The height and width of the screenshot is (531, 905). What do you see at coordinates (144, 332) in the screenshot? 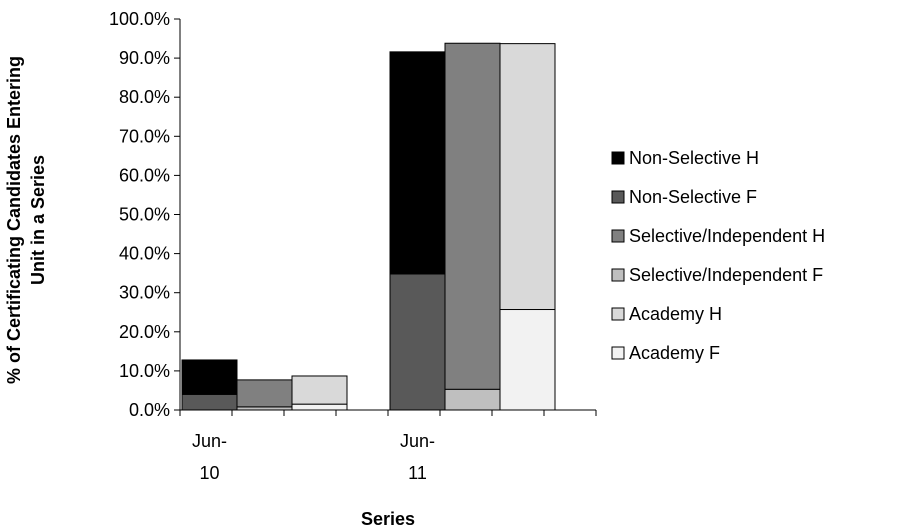
I see `y-tick-label: 20.0%` at bounding box center [144, 332].